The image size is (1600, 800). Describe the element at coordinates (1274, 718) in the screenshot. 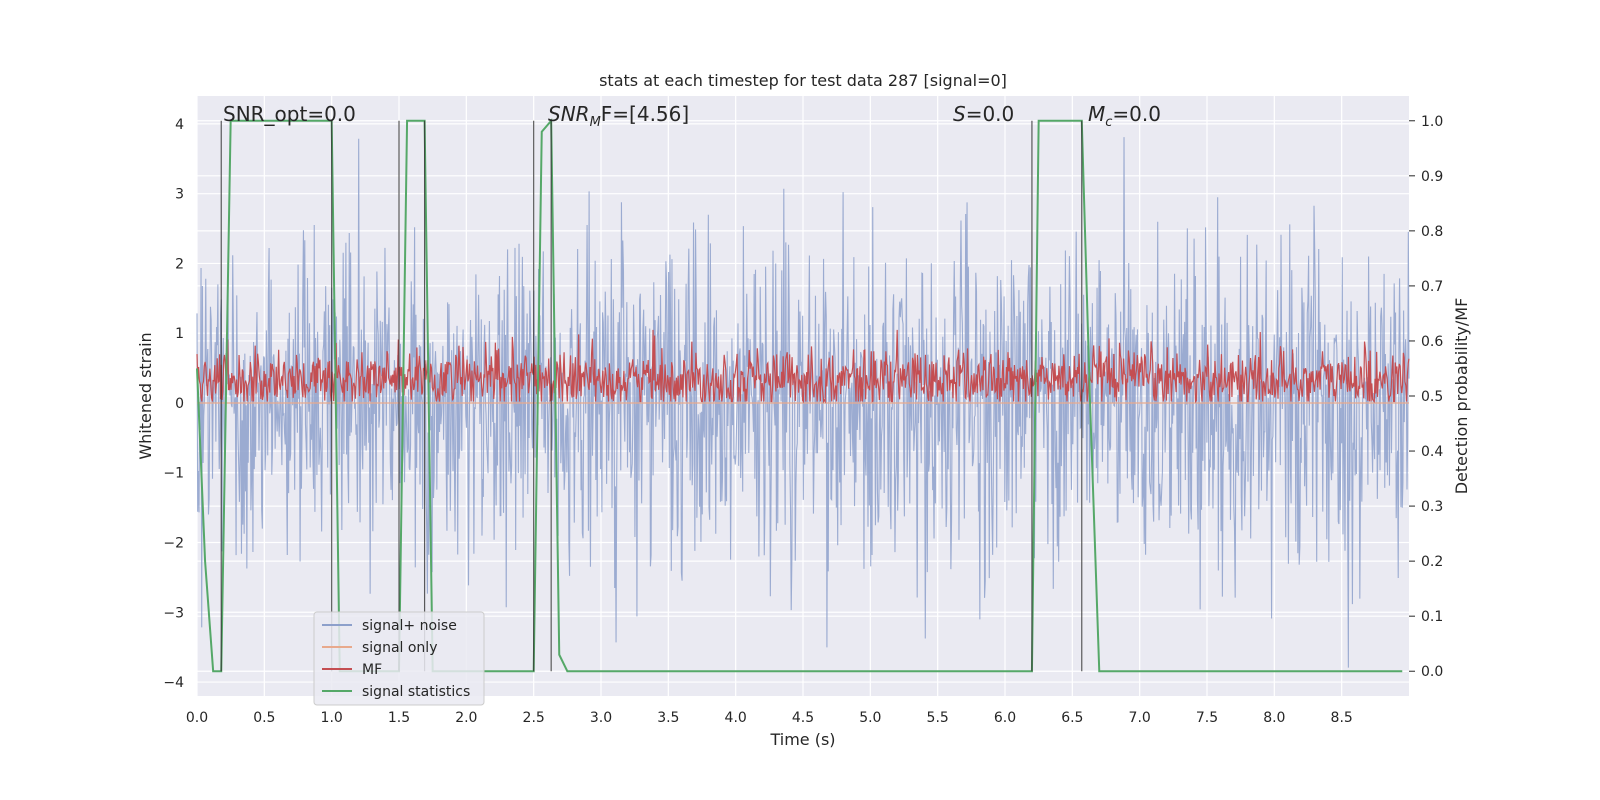

I see `x-tick-label: 8.0` at that location.